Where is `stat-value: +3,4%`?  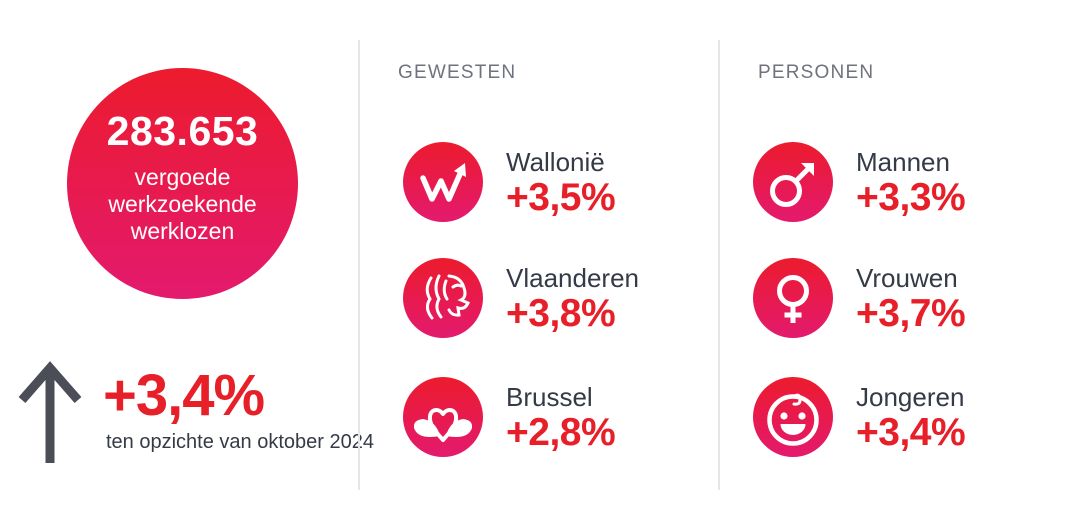 stat-value: +3,4% is located at coordinates (911, 432).